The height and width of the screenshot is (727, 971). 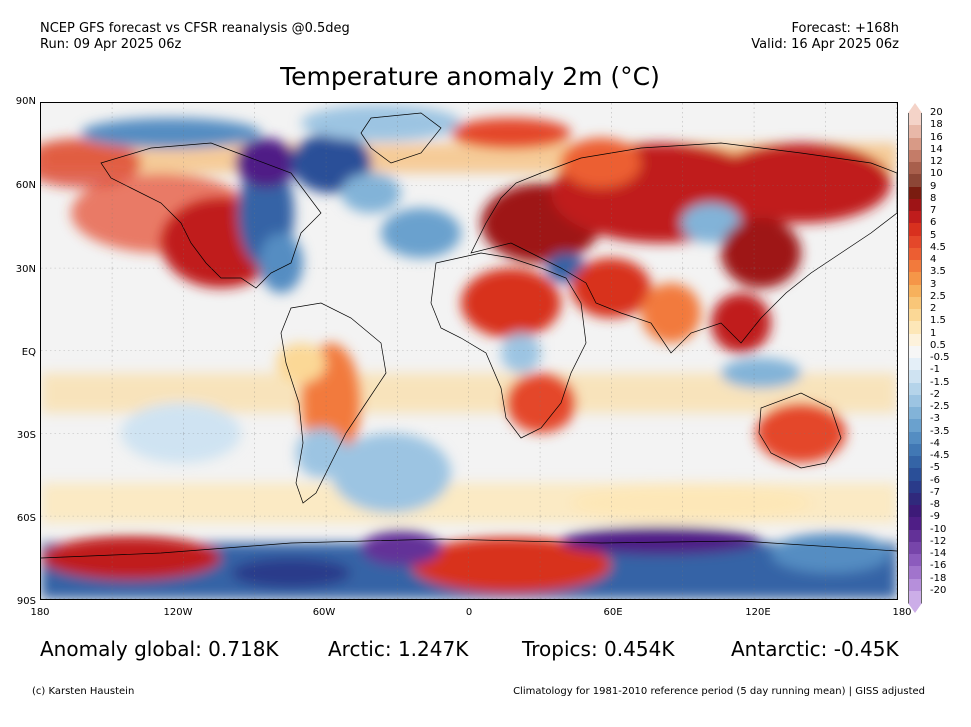 I want to click on colorbar-label: -4.5, so click(x=940, y=455).